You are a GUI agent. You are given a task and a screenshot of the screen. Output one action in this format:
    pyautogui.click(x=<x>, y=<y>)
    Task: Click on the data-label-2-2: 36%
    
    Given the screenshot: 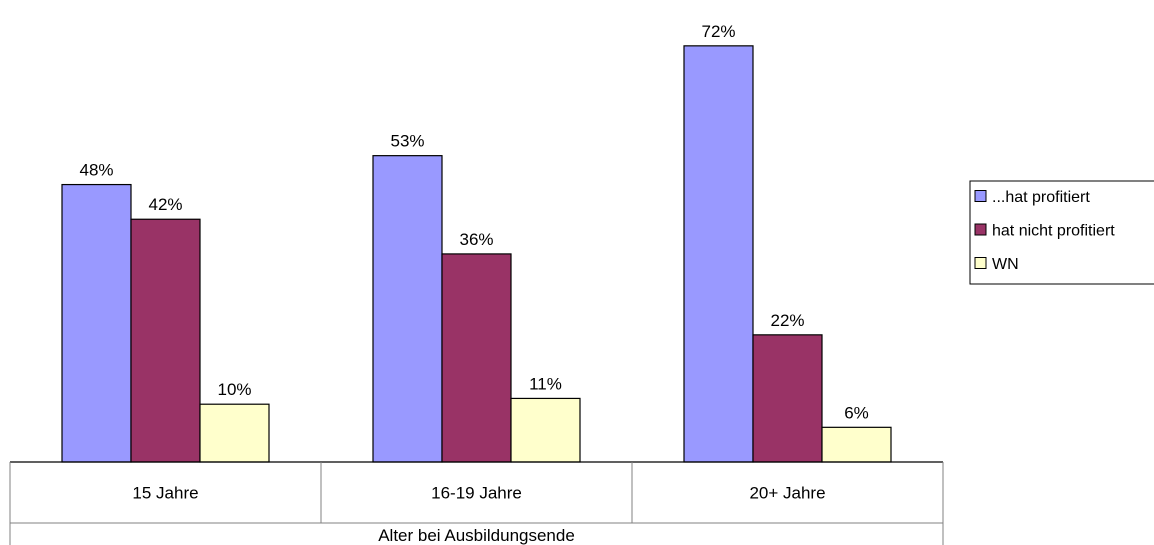 What is the action you would take?
    pyautogui.click(x=476, y=239)
    